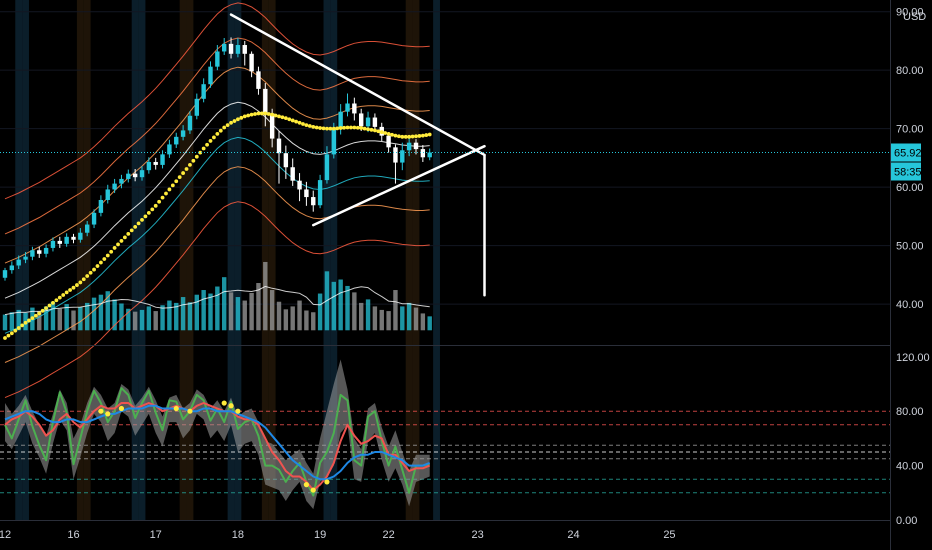 The width and height of the screenshot is (932, 550). What do you see at coordinates (910, 188) in the screenshot?
I see `price-tick-label: 60.00` at bounding box center [910, 188].